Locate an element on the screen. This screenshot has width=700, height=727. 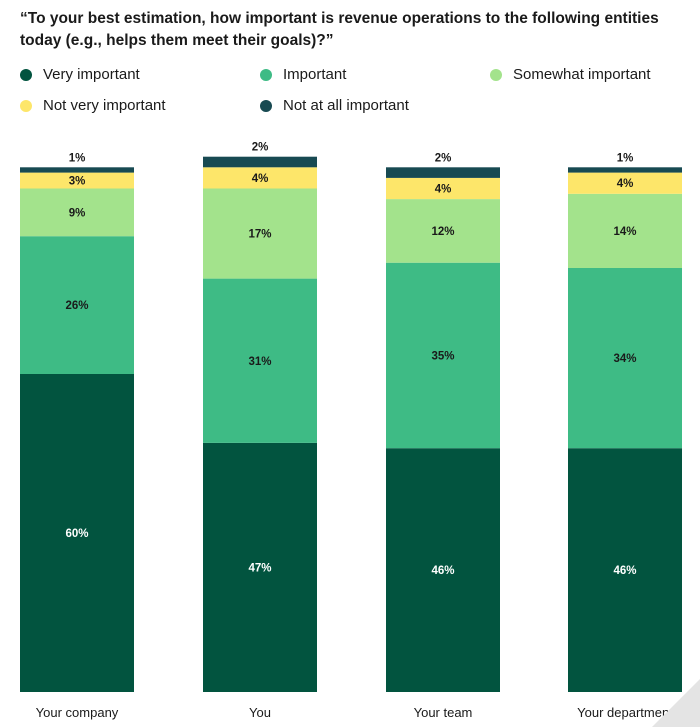
legend-item-not-at-all-important: Not at all important is located at coordinates (334, 105).